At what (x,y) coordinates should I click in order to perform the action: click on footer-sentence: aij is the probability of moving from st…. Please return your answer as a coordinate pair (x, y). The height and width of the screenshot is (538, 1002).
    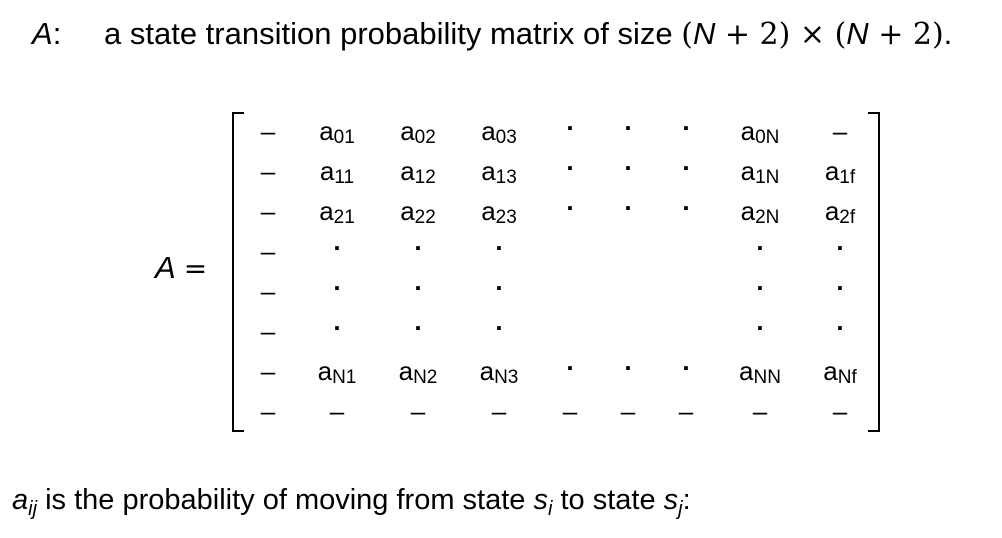
    Looking at the image, I should click on (351, 502).